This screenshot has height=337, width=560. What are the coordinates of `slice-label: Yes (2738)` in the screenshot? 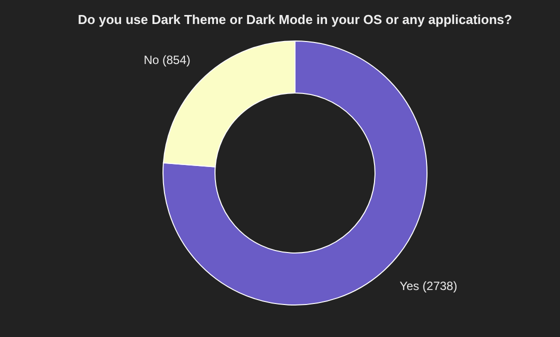 It's located at (429, 286).